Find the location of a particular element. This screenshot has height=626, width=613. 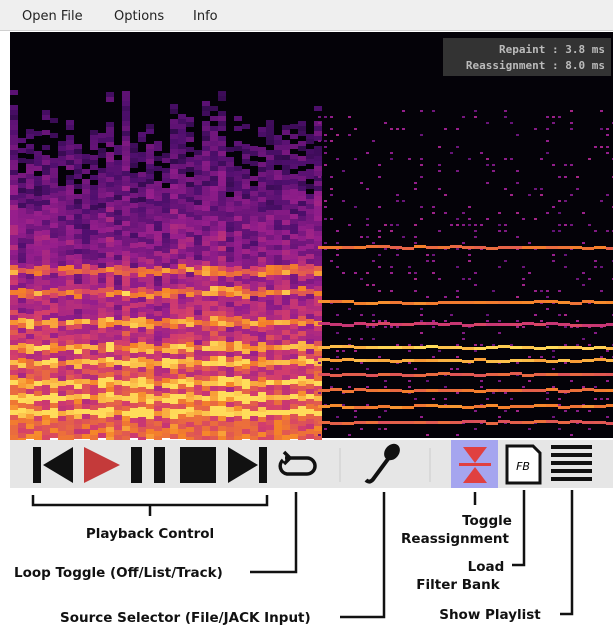

menu-item: Info is located at coordinates (205, 16).